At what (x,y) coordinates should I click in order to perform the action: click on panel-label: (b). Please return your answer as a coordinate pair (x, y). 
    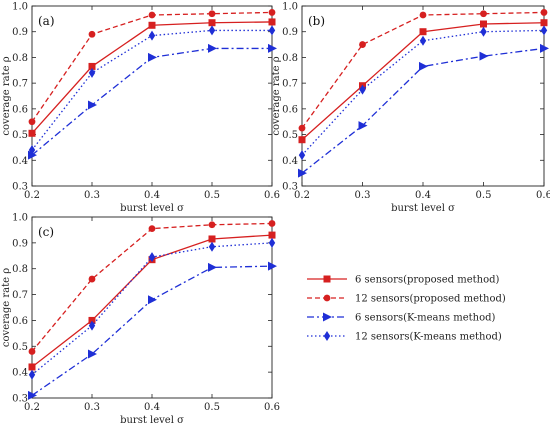
    Looking at the image, I should click on (316, 21).